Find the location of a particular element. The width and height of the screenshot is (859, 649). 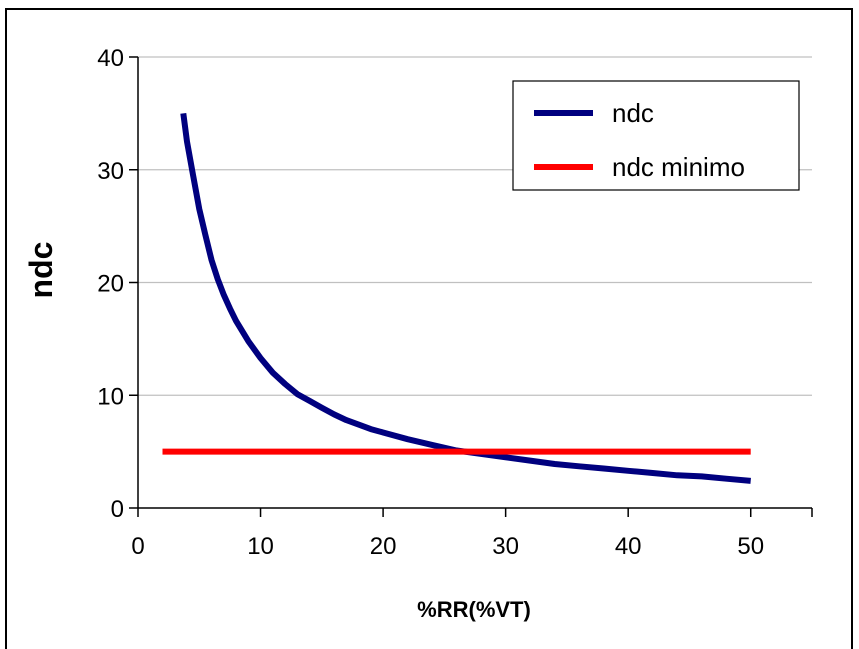

x-tick-label-20: 20 is located at coordinates (383, 546).